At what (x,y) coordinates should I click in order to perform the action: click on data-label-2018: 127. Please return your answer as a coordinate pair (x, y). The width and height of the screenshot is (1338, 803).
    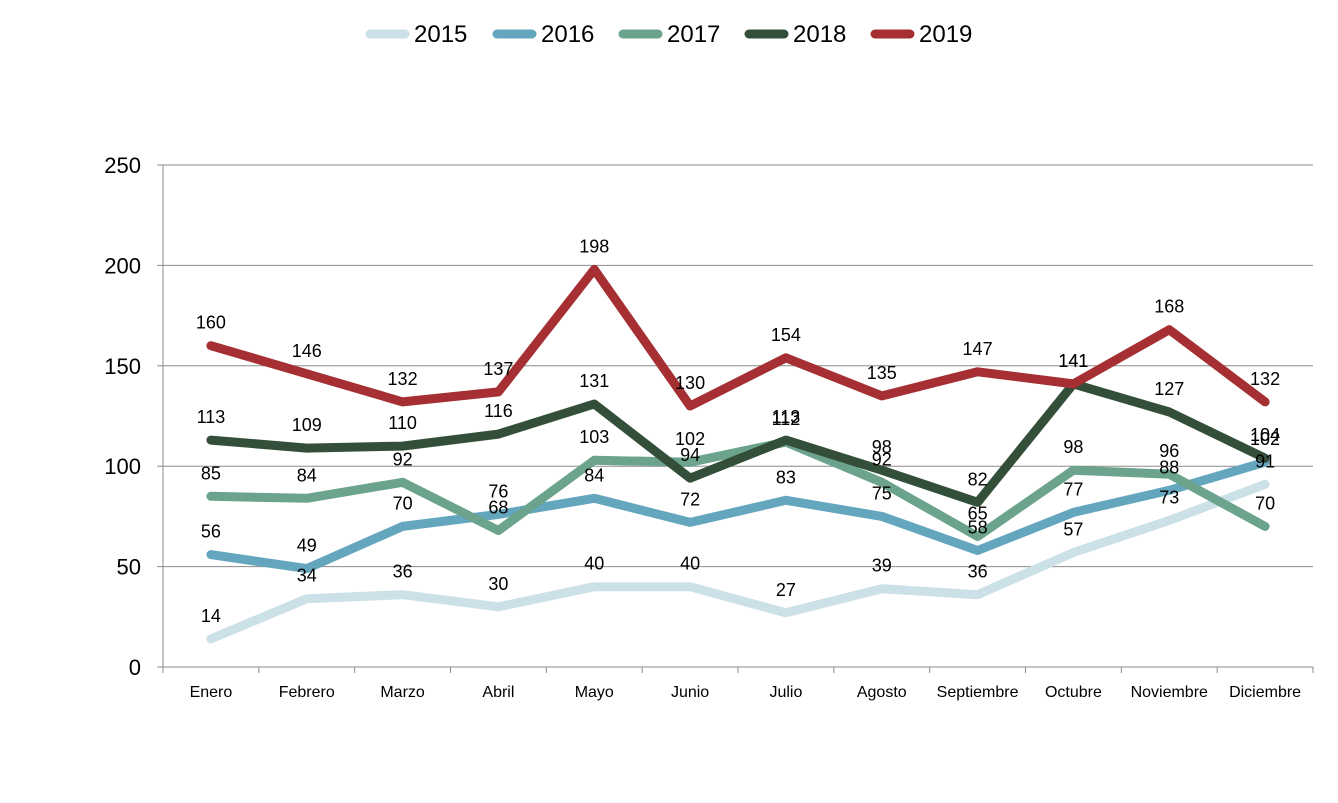
    Looking at the image, I should click on (1169, 389).